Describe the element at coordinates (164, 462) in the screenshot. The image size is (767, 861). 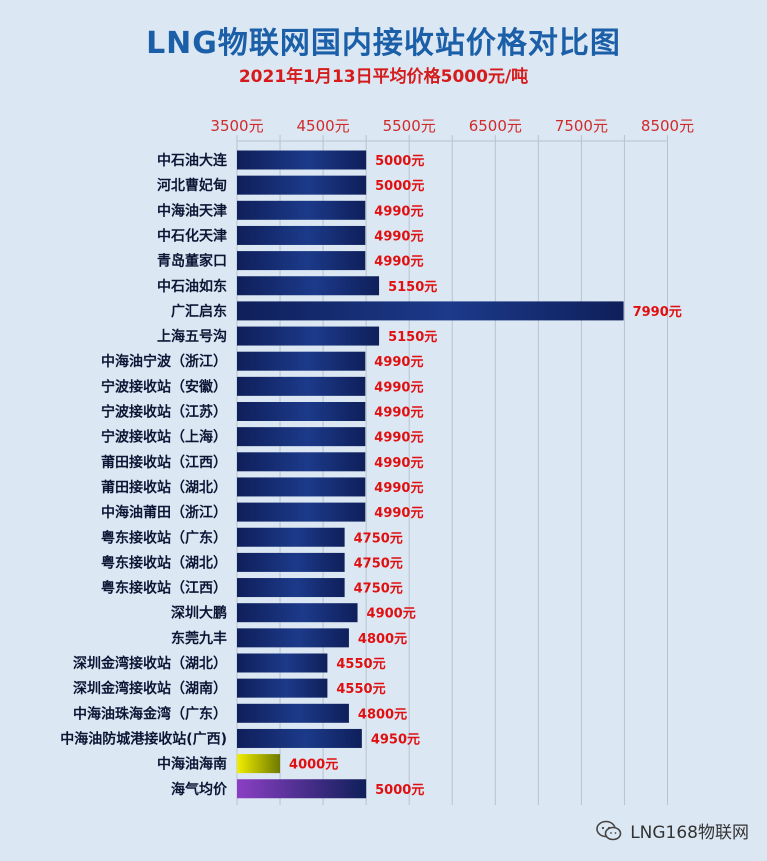
I see `category-label: 莆田接收站（江西）` at that location.